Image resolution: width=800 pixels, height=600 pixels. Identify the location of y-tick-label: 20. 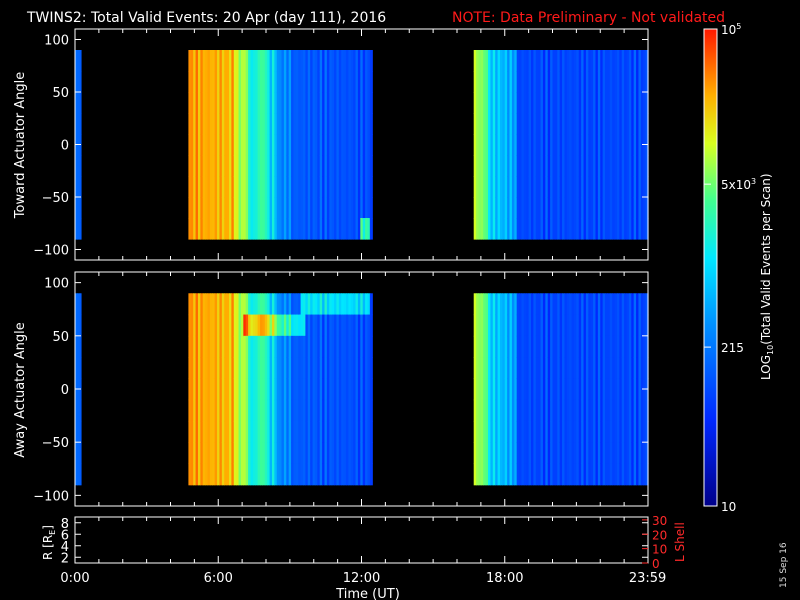
(659, 535).